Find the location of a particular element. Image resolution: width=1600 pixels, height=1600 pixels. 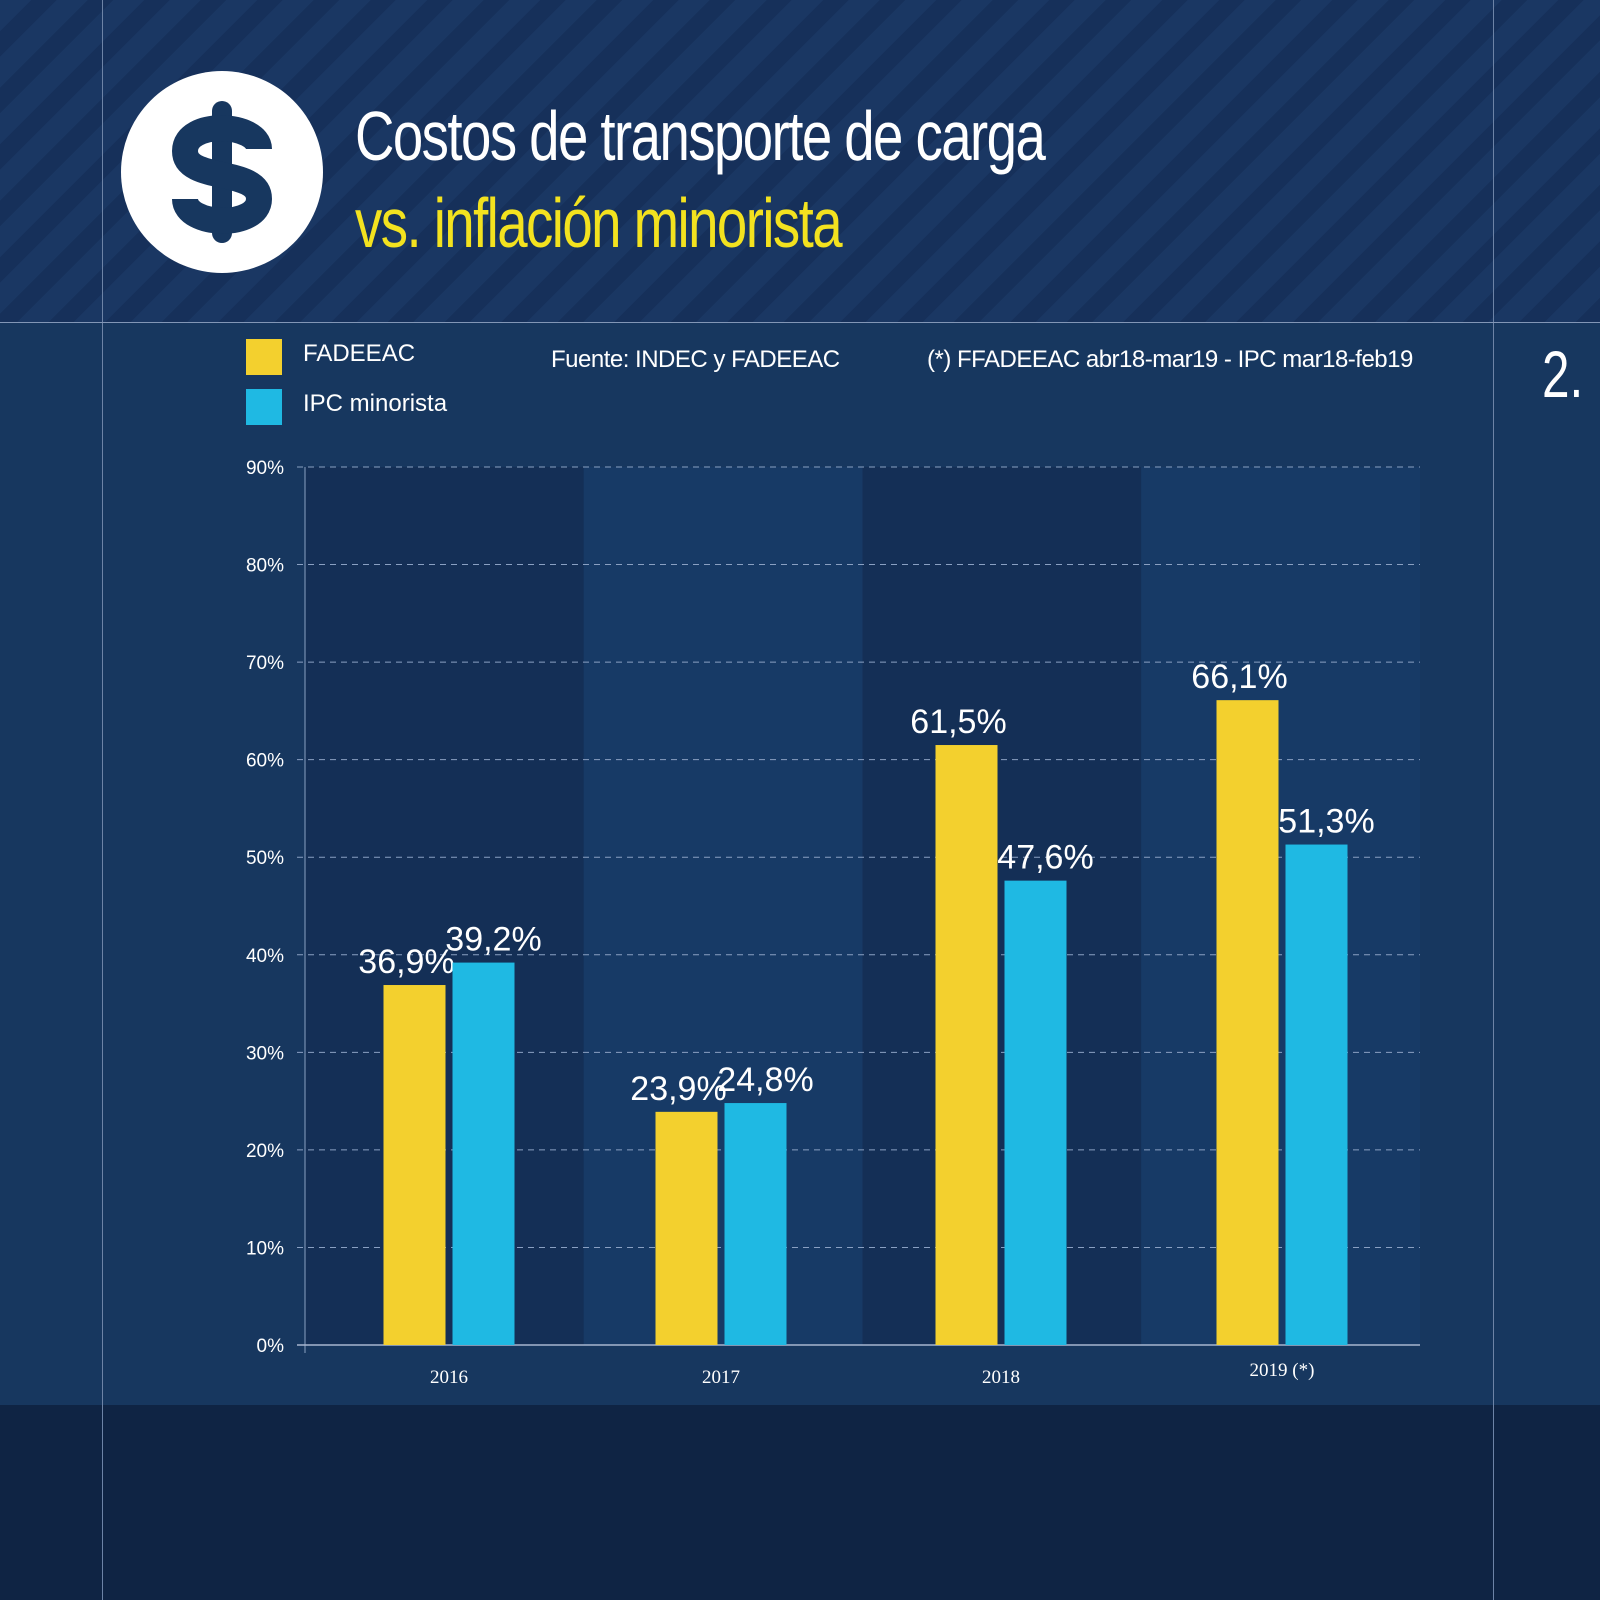

bottom-band is located at coordinates (800, 1502).